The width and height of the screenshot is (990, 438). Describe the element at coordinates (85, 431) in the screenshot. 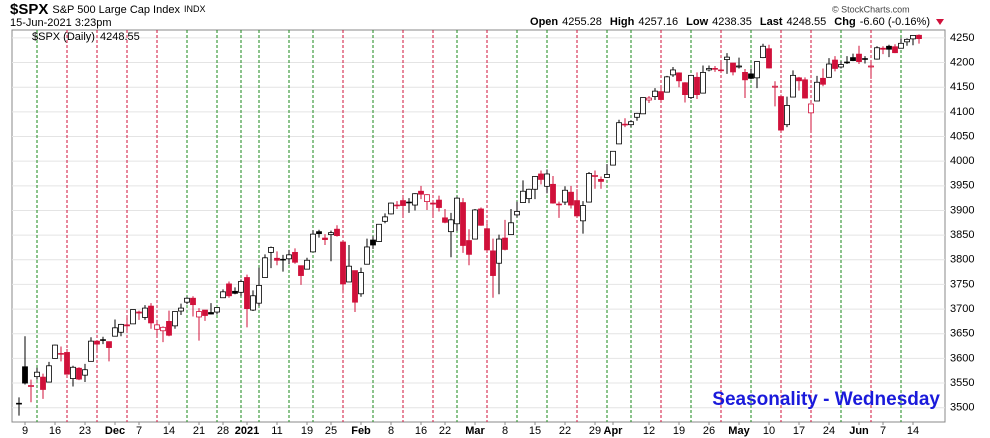

I see `x-tick-label: 23` at that location.